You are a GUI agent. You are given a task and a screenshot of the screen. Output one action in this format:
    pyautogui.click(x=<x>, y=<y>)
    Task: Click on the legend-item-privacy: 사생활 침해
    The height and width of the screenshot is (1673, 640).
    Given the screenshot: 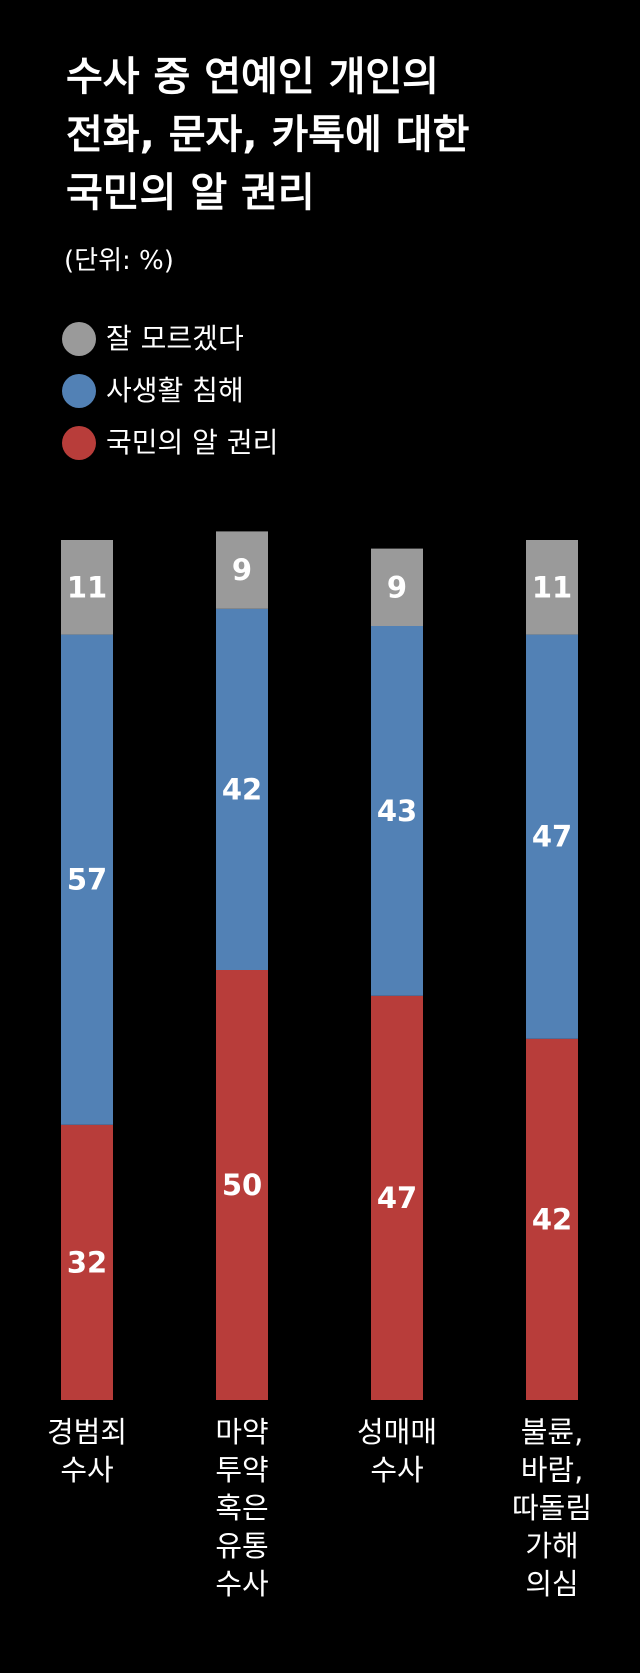 What is the action you would take?
    pyautogui.click(x=170, y=391)
    